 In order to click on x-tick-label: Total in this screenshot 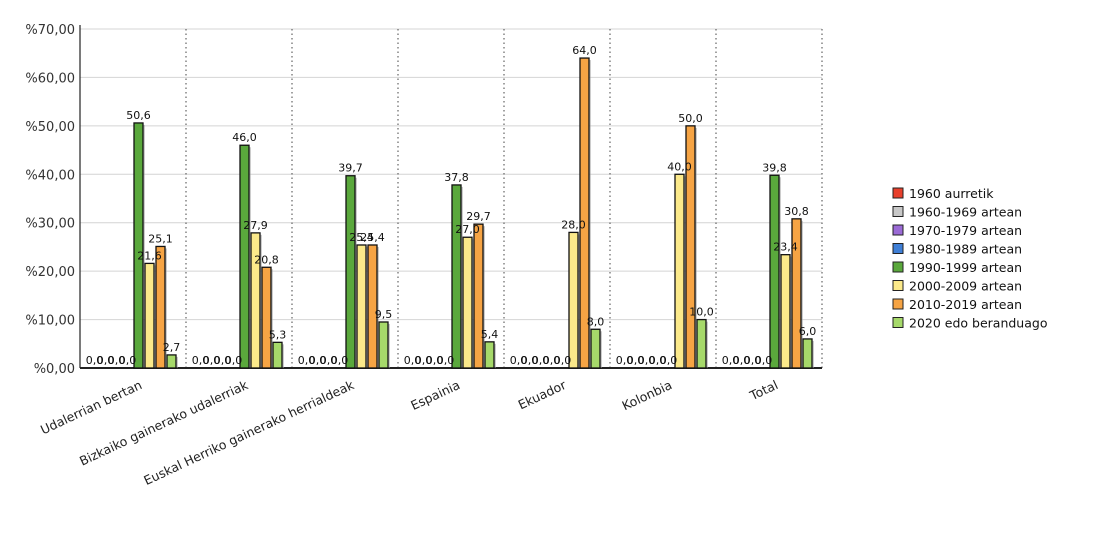, I will do `click(764, 390)`.